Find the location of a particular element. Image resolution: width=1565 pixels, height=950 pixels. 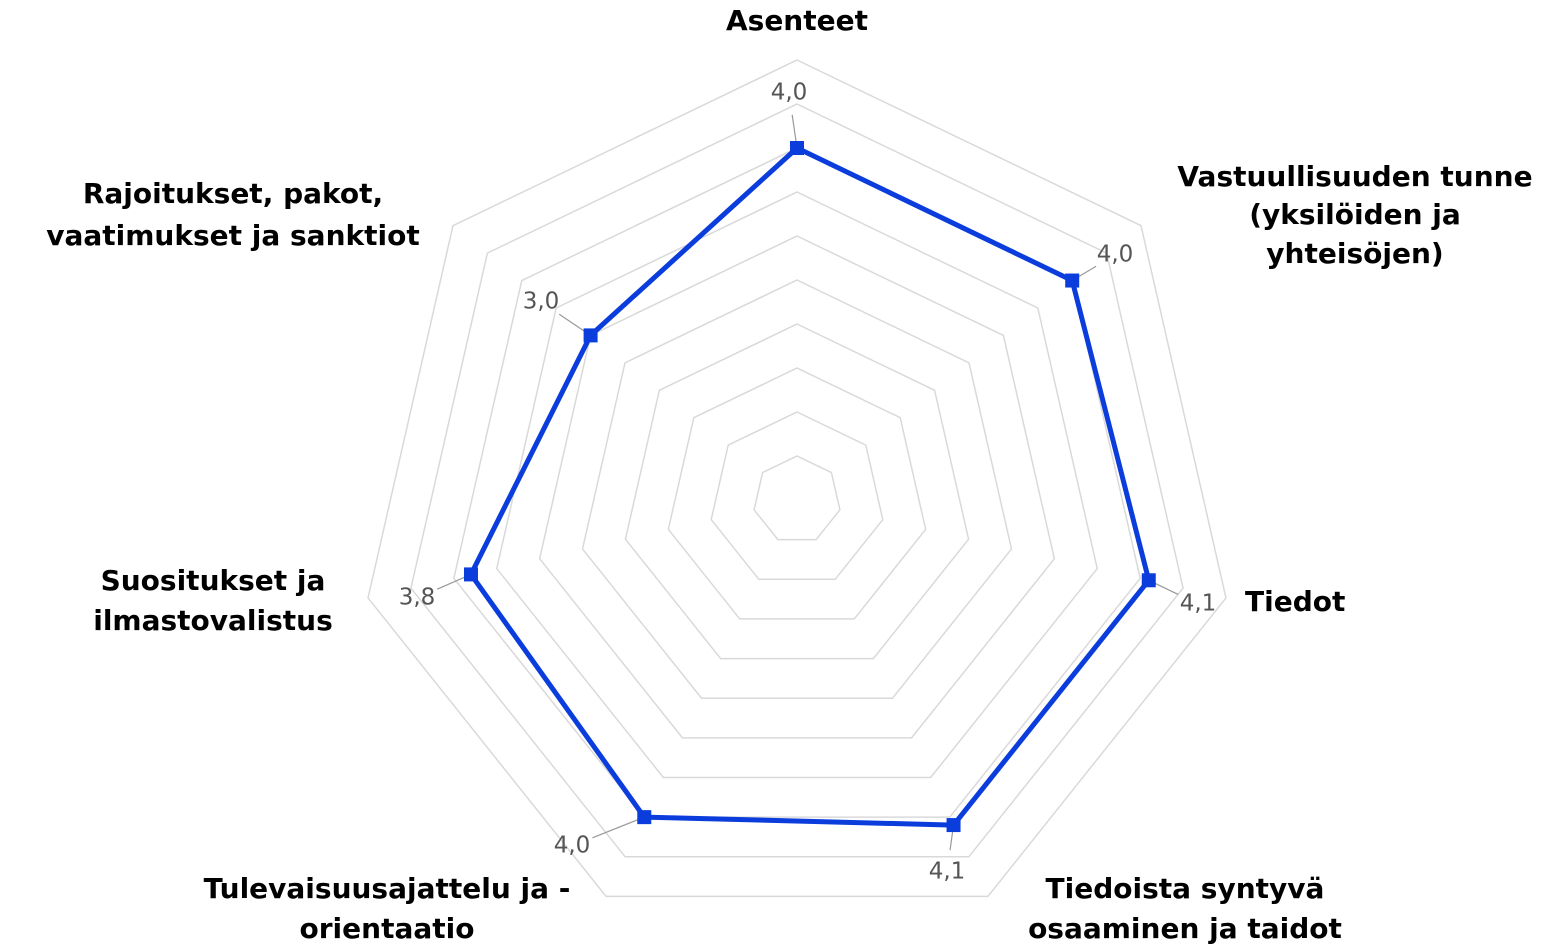

axis-label: Asenteet is located at coordinates (797, 20).